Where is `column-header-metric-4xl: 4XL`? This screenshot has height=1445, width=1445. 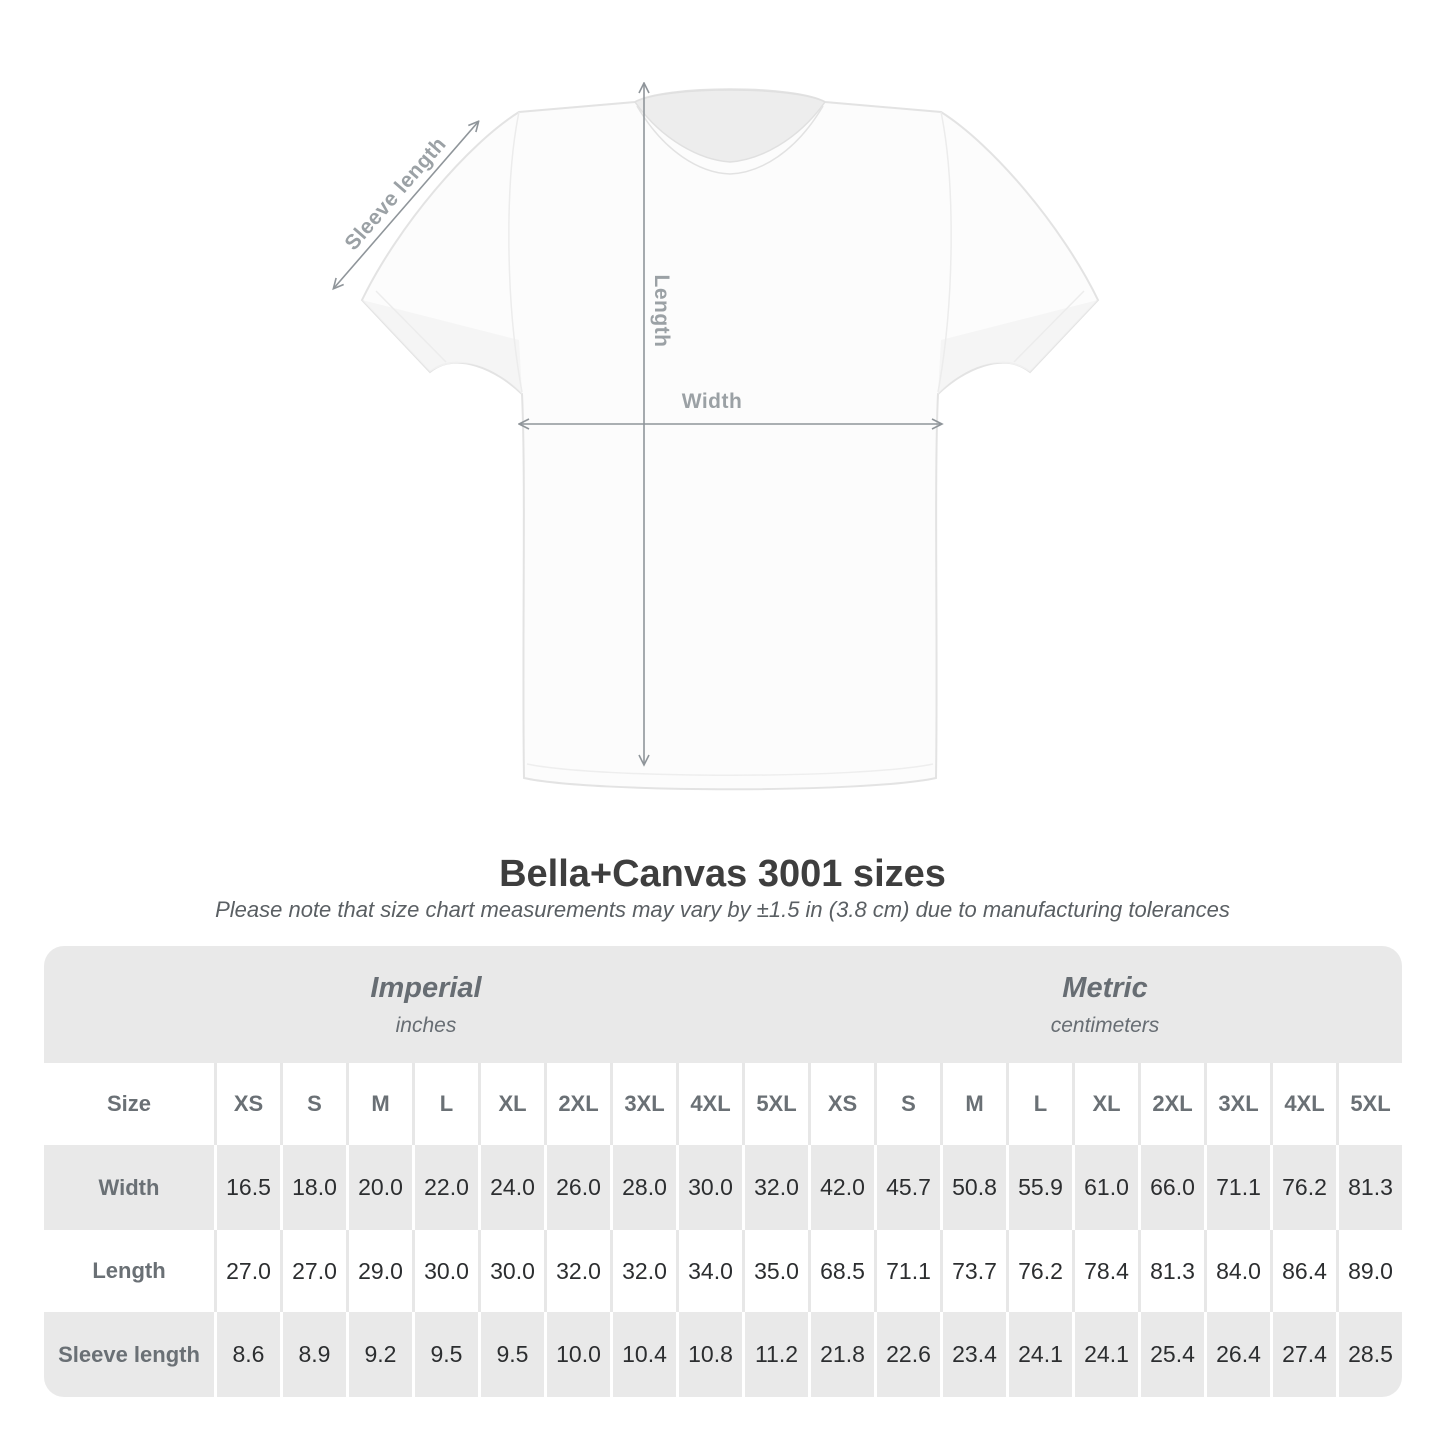 column-header-metric-4xl: 4XL is located at coordinates (1303, 1104).